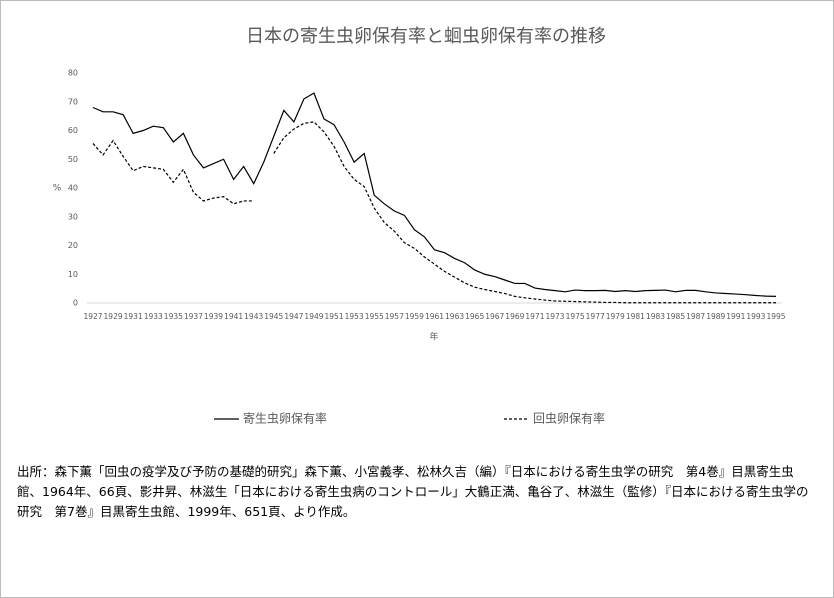 Image resolution: width=834 pixels, height=598 pixels. I want to click on chart-title: 日本の寄生虫卵保有率と蛔虫卵保有率の推移, so click(426, 36).